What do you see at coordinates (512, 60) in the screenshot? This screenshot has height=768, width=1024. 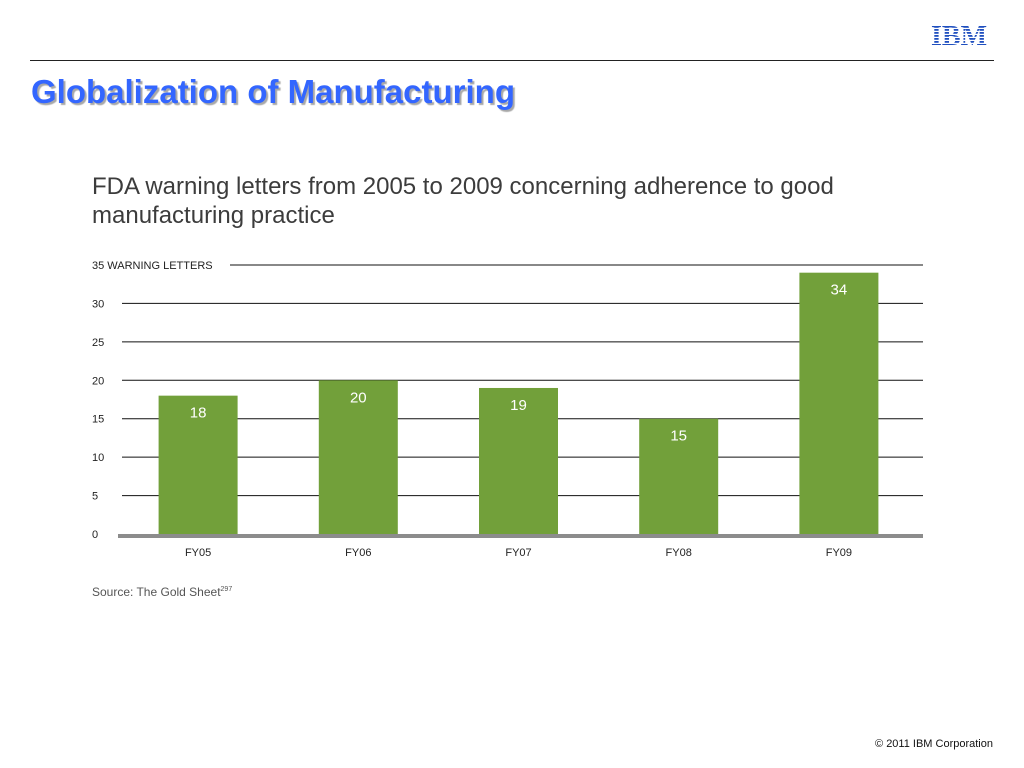 I see `header-divider` at bounding box center [512, 60].